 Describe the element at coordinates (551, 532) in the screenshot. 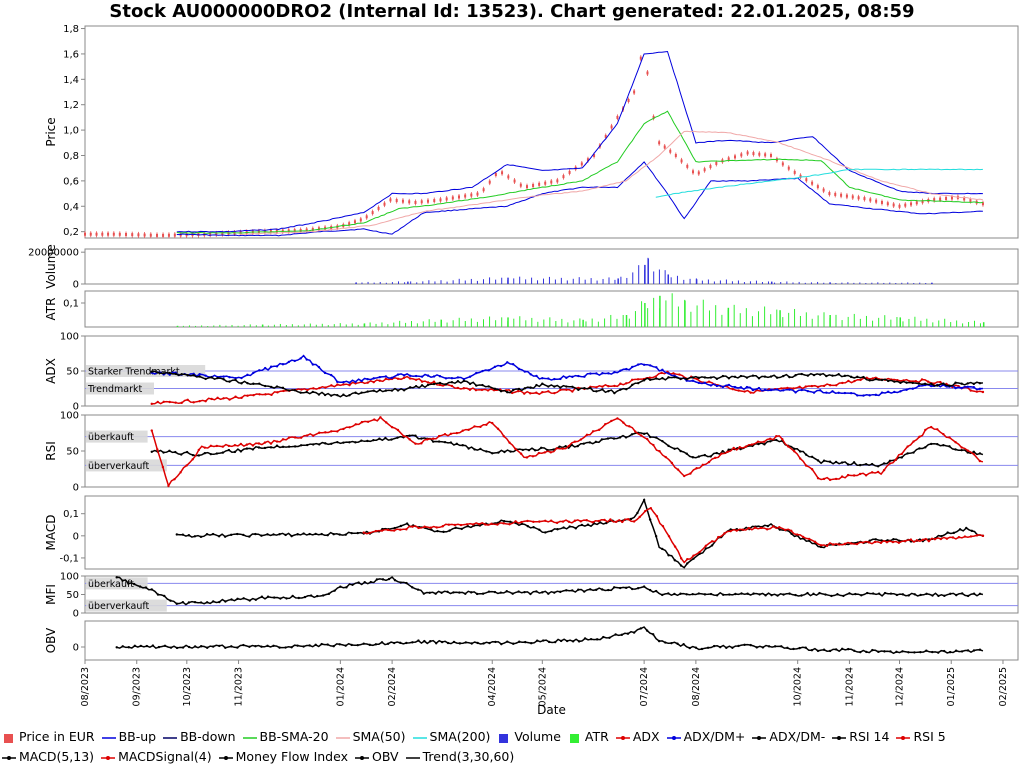

I see `panel-frame` at that location.